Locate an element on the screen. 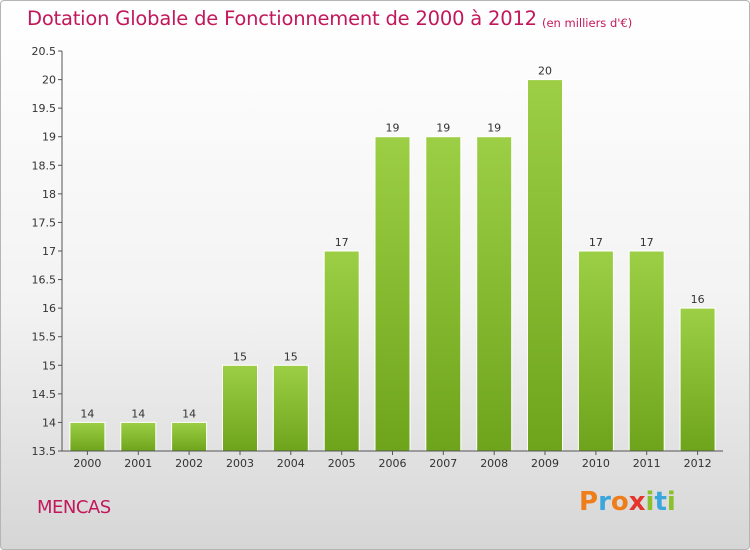 This screenshot has width=750, height=550. y-tick-label: 20.5 is located at coordinates (44, 51).